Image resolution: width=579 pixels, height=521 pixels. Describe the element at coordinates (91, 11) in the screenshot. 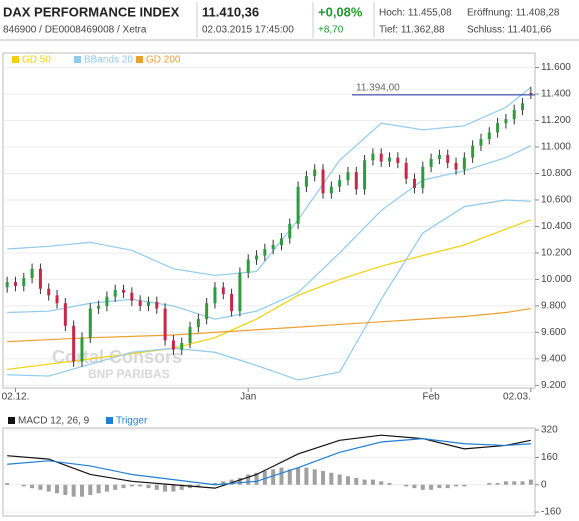

I see `title: DAX PERFORMANCE INDEX` at that location.